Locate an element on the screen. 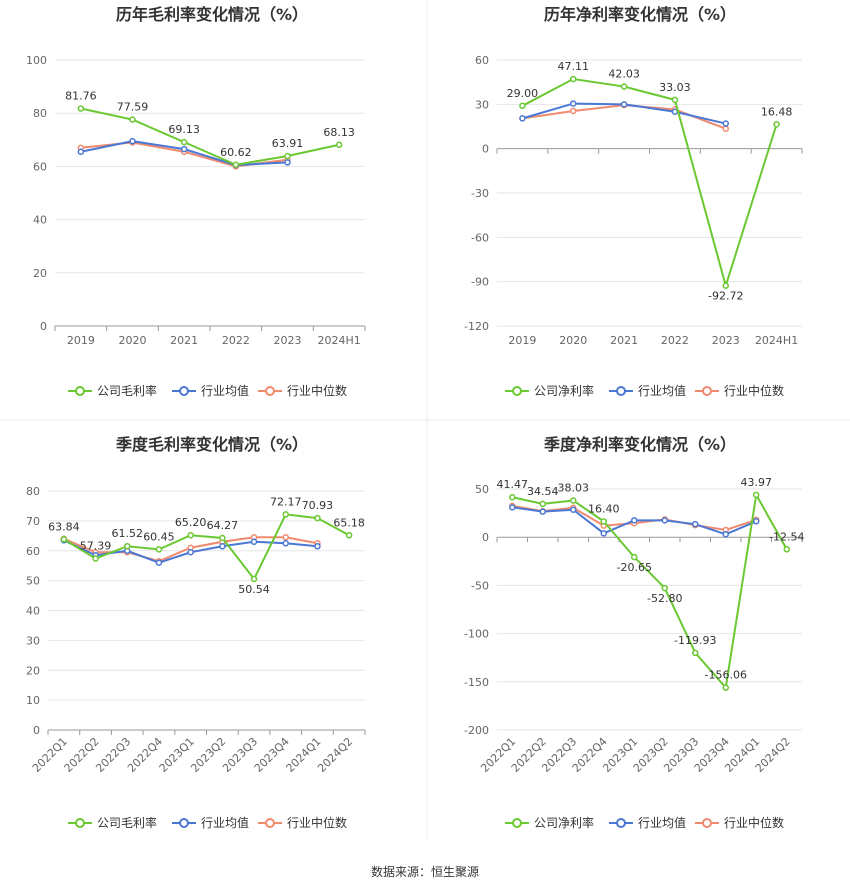 This screenshot has height=895, width=850. data-label: -20.65 is located at coordinates (634, 567).